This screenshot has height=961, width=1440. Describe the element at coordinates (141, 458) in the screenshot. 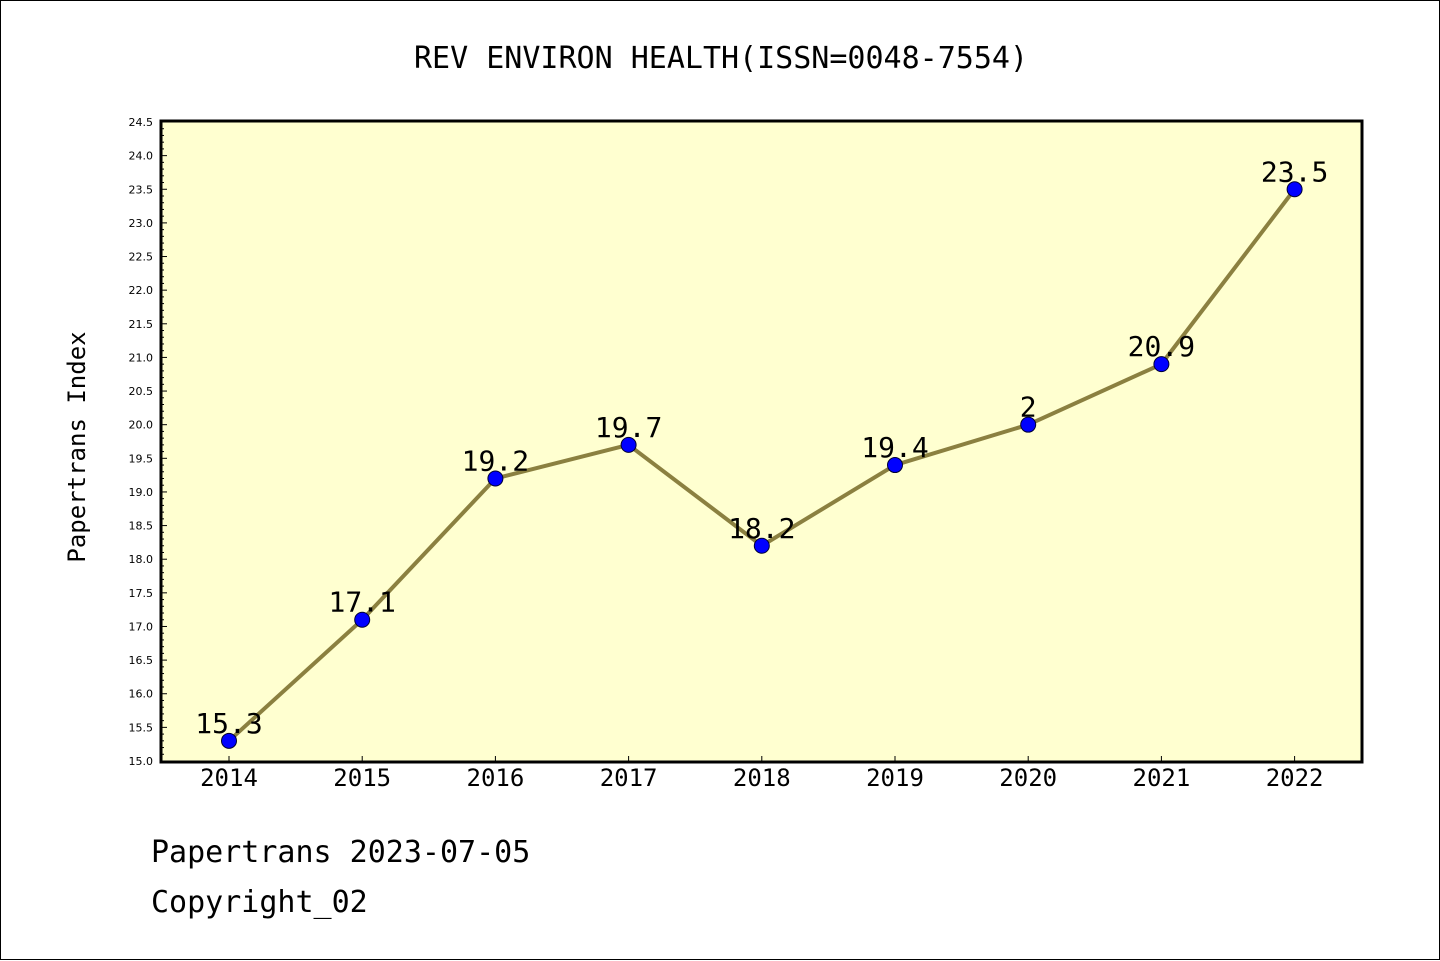

I see `y-tick-label: 19.5` at that location.